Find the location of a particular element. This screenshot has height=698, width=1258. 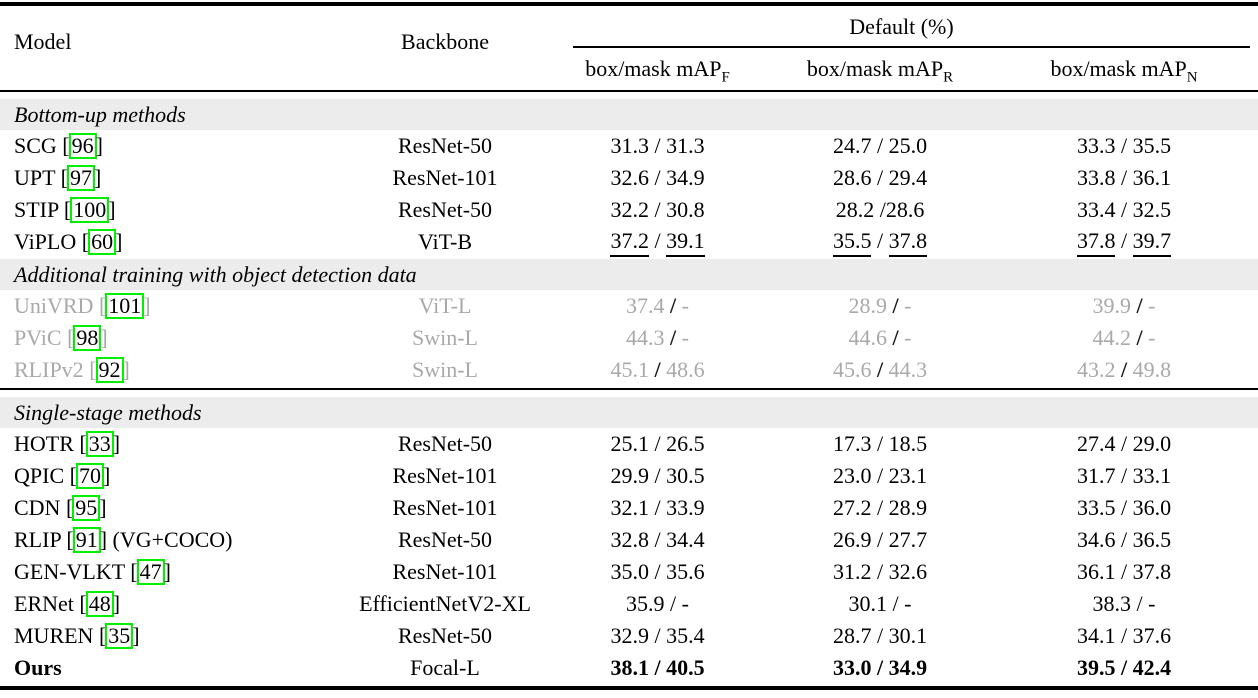

mask-map-value: 36.5 is located at coordinates (1152, 539).